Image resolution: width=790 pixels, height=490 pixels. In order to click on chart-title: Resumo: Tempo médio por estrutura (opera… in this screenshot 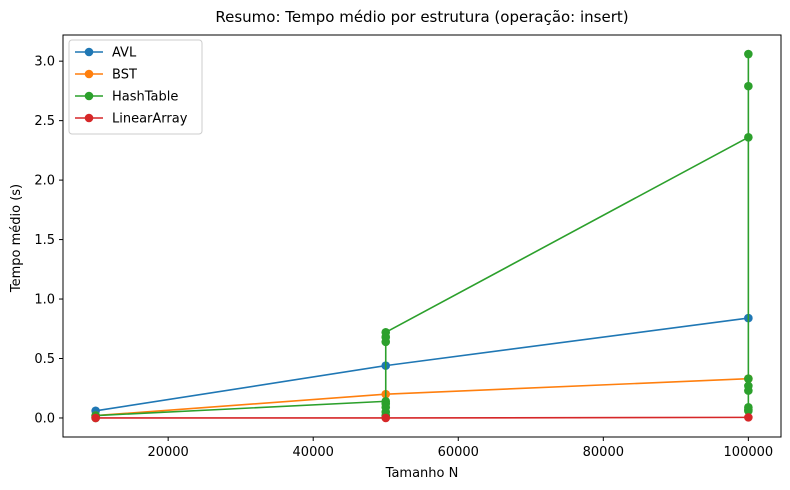, I will do `click(421, 17)`.